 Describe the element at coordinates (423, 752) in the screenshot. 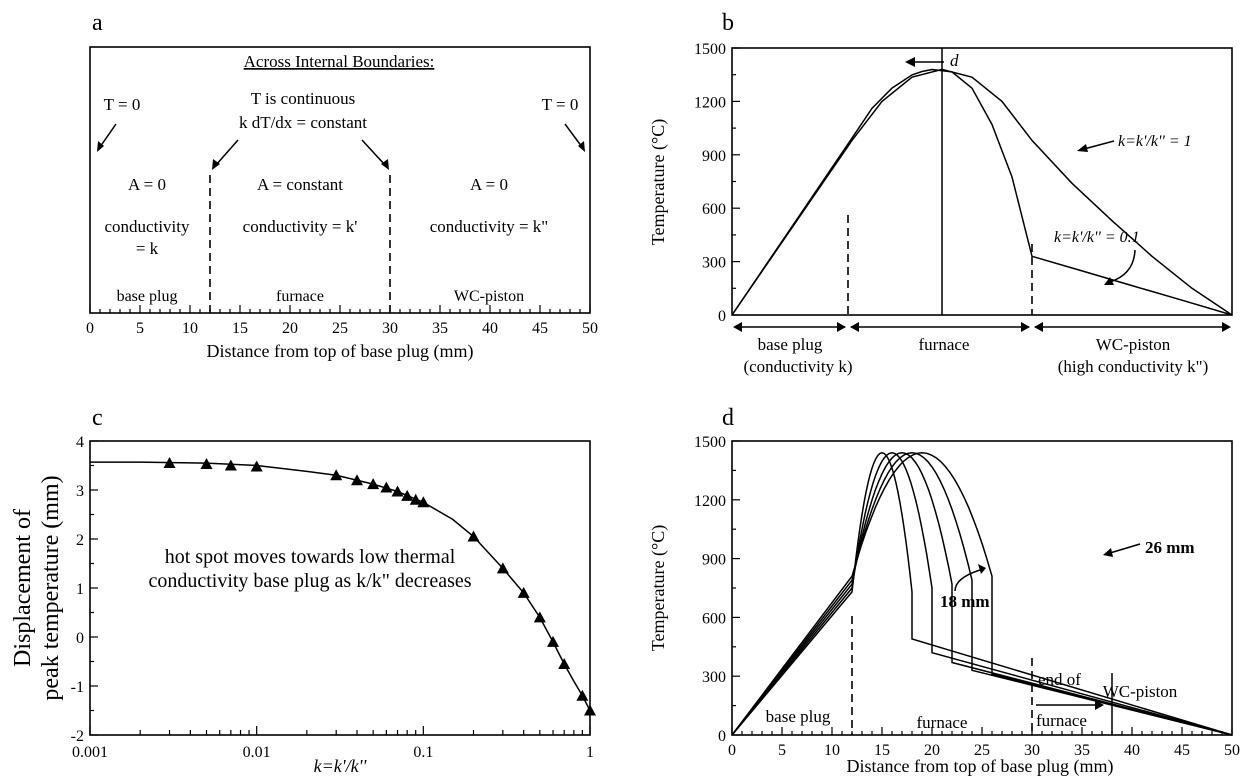

I see `x-tick-label: 0.1` at that location.